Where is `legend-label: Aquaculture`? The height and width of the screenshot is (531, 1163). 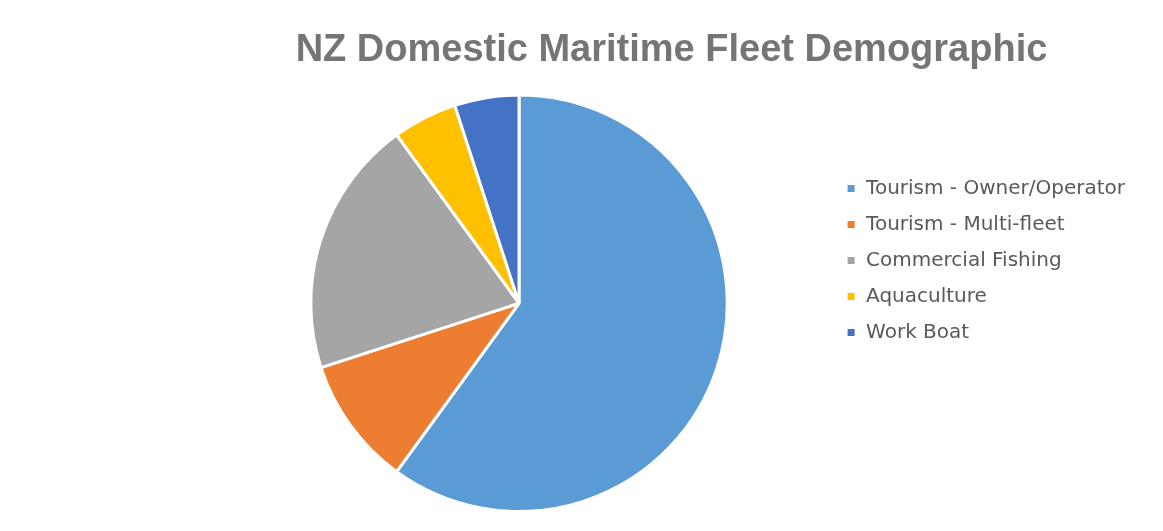
legend-label: Aquaculture is located at coordinates (926, 294).